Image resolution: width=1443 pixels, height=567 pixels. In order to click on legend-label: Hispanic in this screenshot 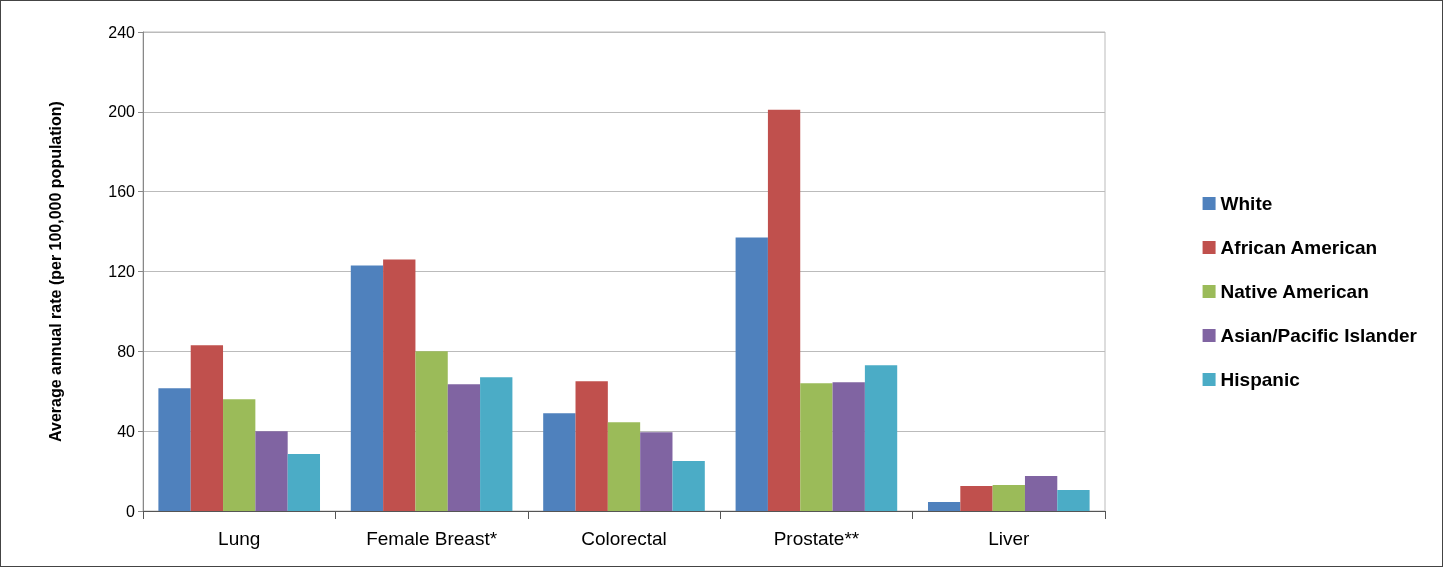, I will do `click(1260, 379)`.